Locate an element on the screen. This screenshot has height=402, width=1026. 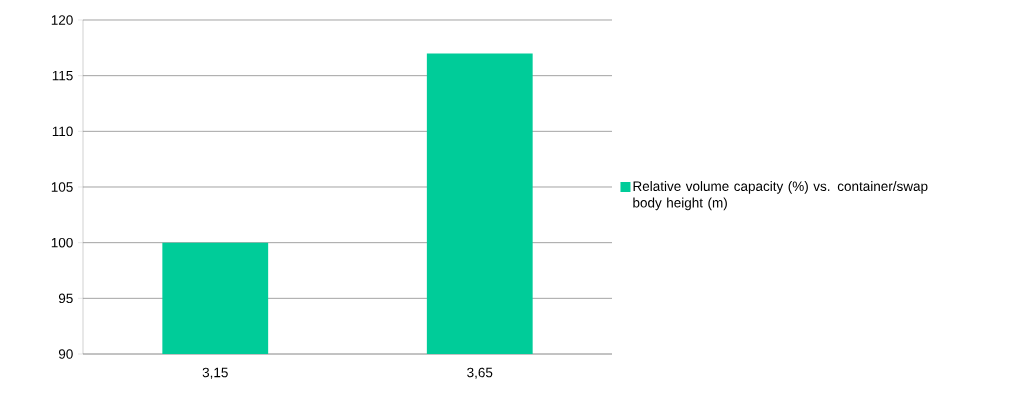
y-tick-label: 115 is located at coordinates (62, 75).